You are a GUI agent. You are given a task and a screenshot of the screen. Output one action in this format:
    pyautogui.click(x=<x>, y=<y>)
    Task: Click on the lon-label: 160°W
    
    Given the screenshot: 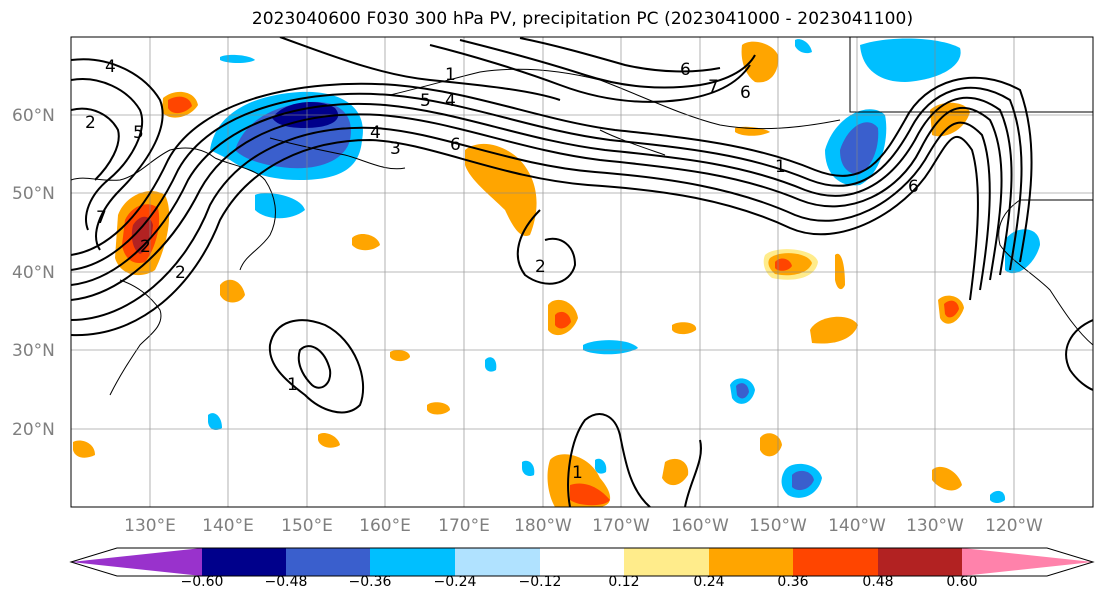 What is the action you would take?
    pyautogui.click(x=700, y=526)
    